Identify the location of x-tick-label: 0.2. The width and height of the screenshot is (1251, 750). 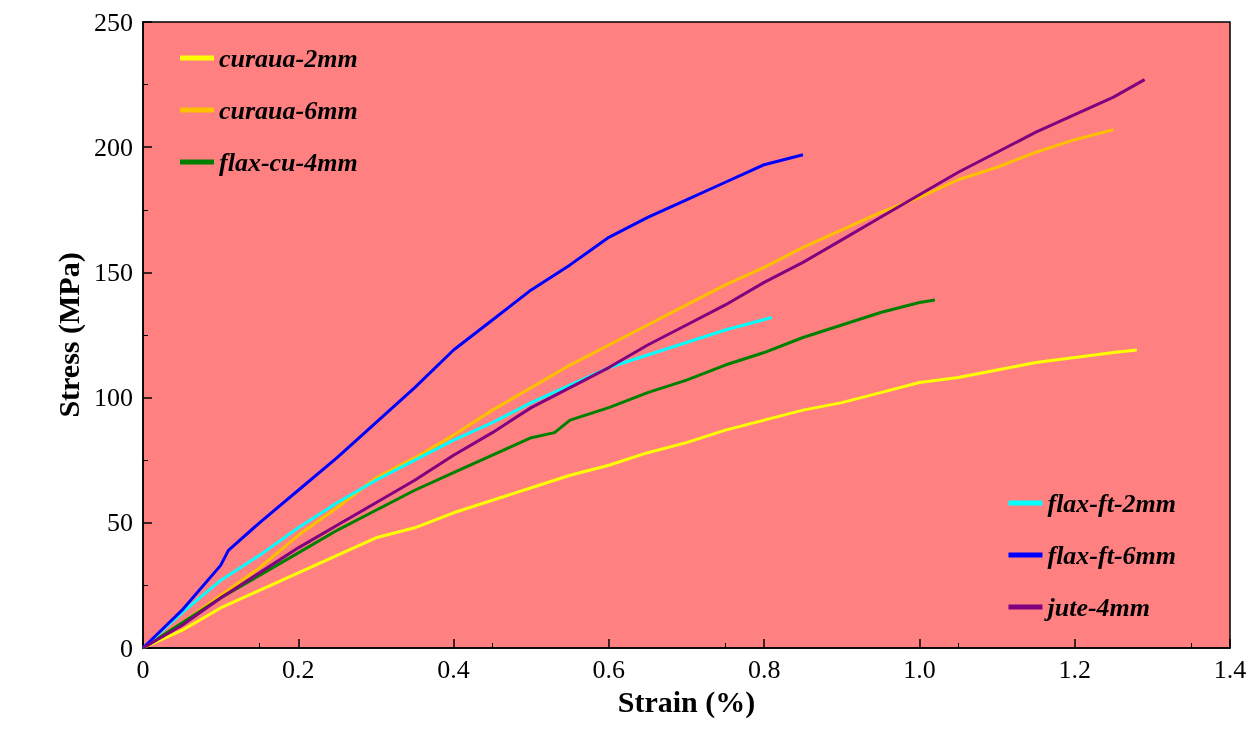
(298, 669).